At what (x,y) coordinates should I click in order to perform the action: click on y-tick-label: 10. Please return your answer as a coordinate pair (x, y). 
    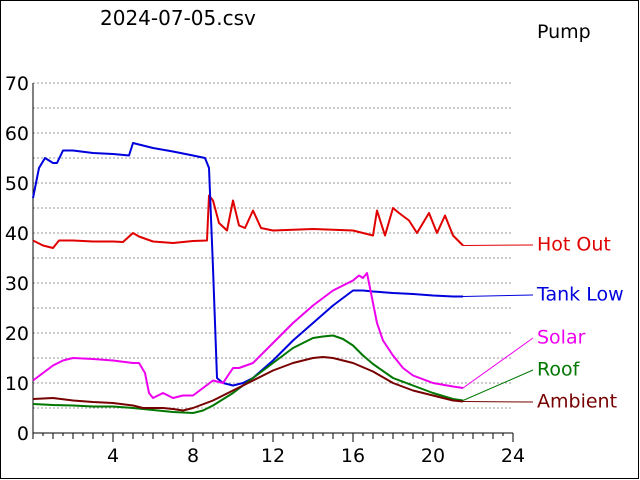
    Looking at the image, I should click on (17, 384).